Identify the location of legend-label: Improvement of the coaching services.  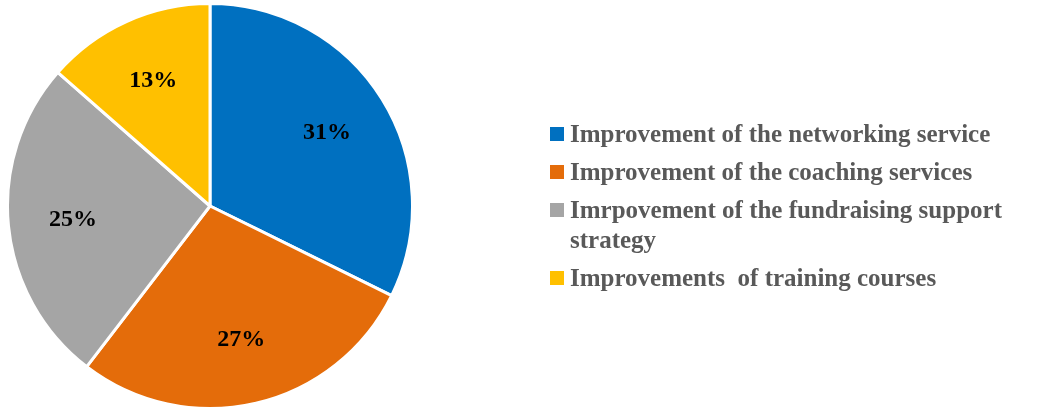
(771, 172).